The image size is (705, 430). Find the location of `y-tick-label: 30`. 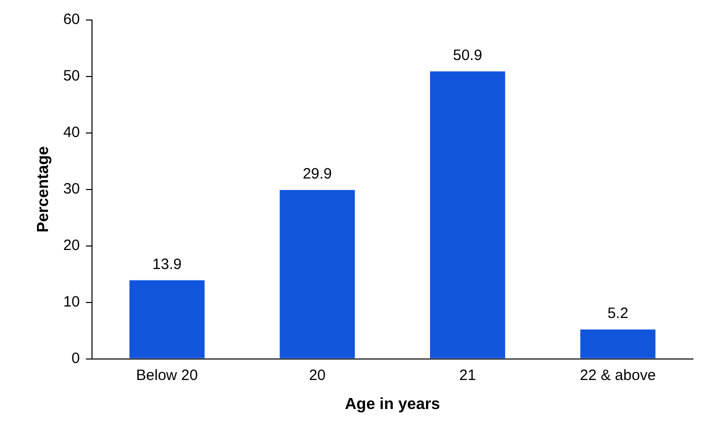

y-tick-label: 30 is located at coordinates (71, 189).